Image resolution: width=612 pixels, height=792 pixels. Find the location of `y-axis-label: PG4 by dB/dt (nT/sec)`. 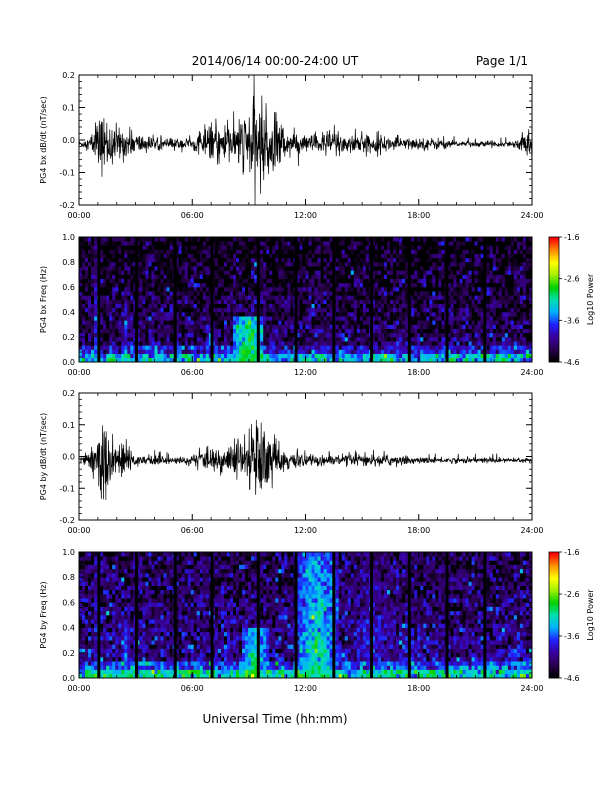

y-axis-label: PG4 by dB/dt (nT/sec) is located at coordinates (43, 456).